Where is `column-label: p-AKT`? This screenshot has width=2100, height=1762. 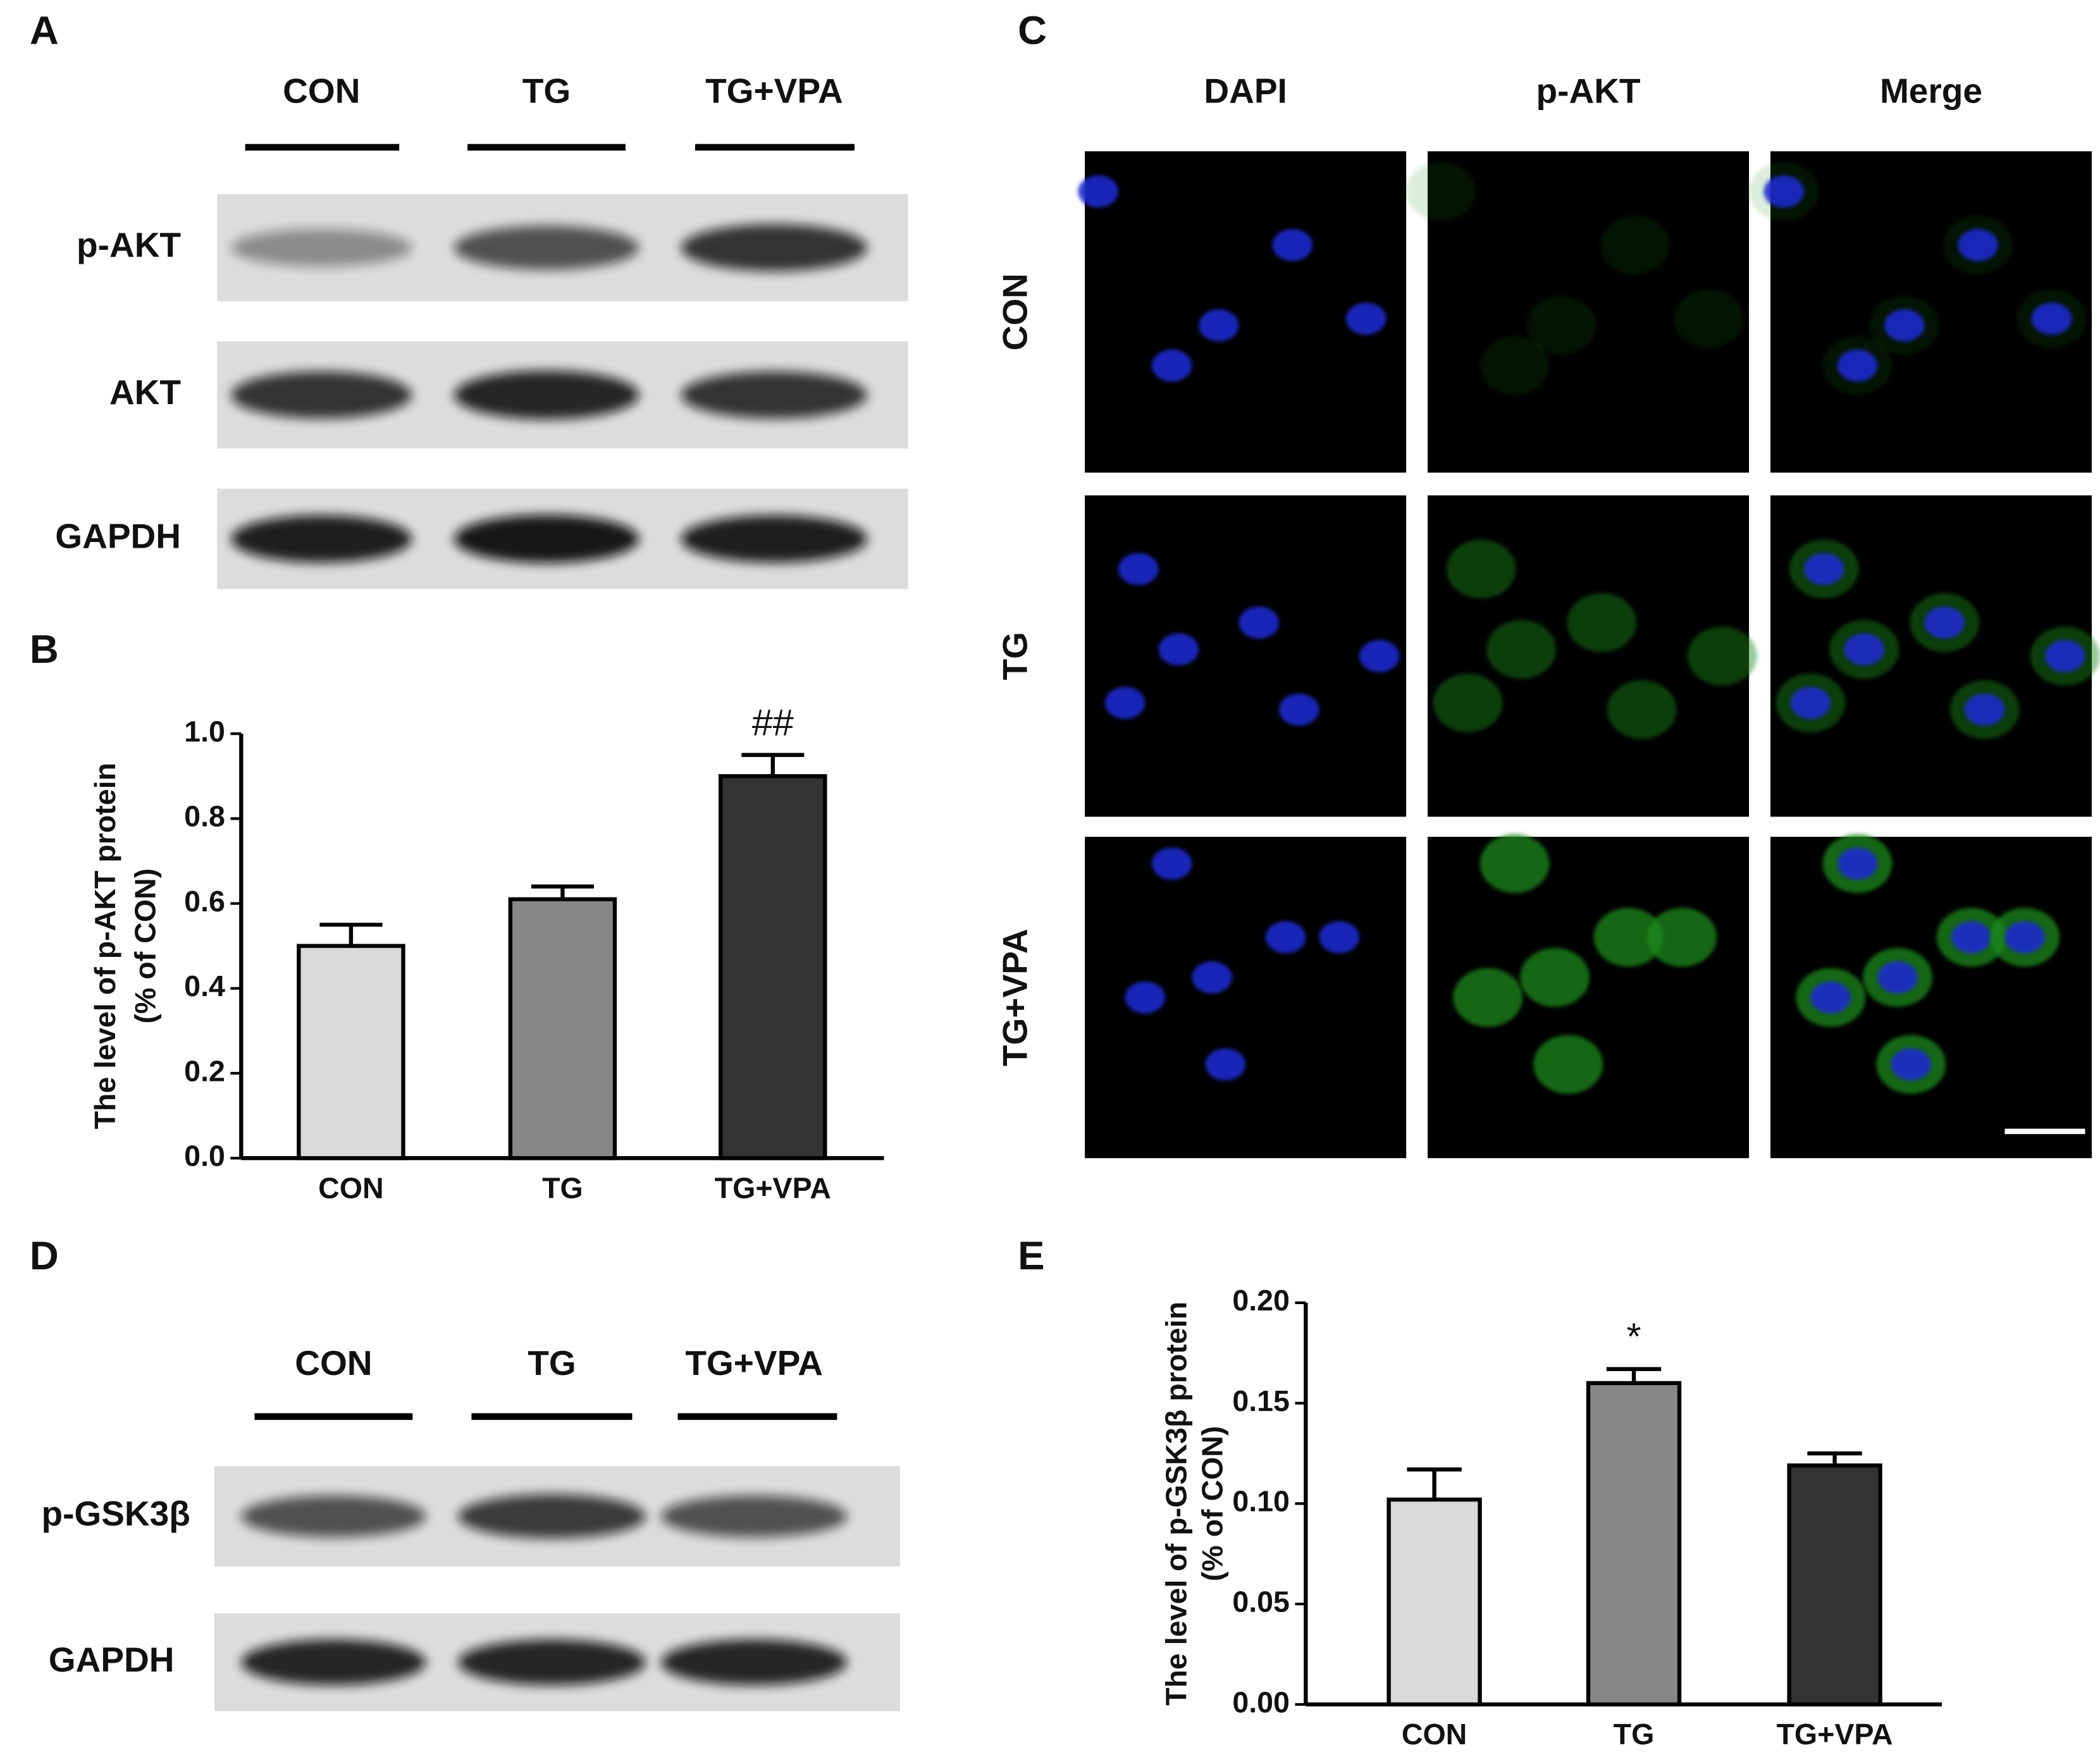
column-label: p-AKT is located at coordinates (1588, 91).